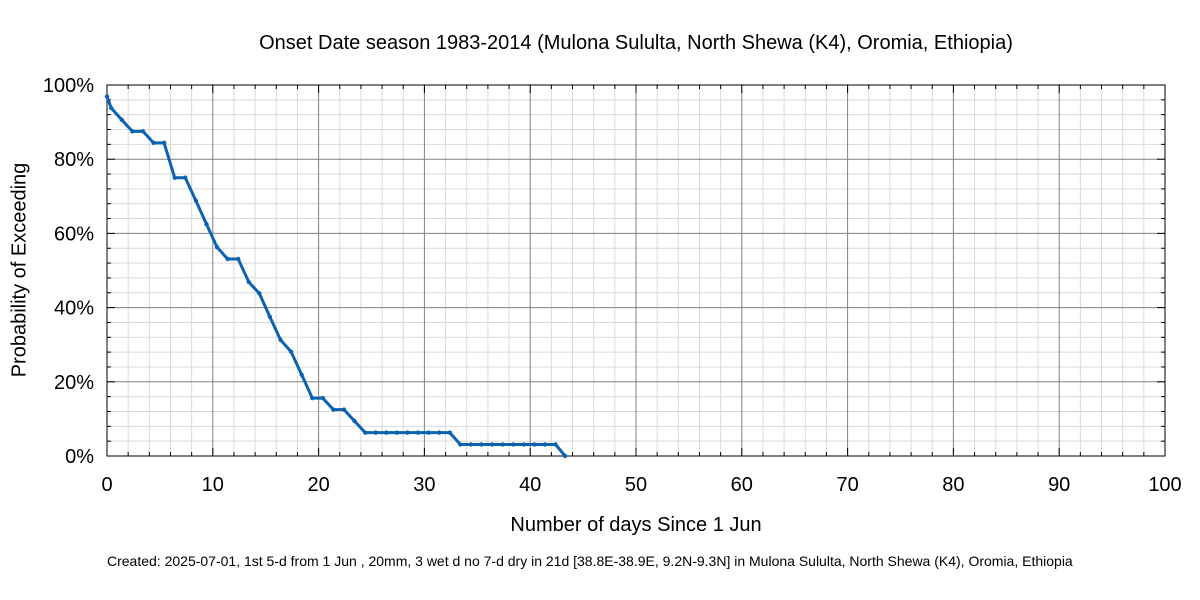 This screenshot has width=1200, height=600. I want to click on x-tick-label: 40, so click(530, 485).